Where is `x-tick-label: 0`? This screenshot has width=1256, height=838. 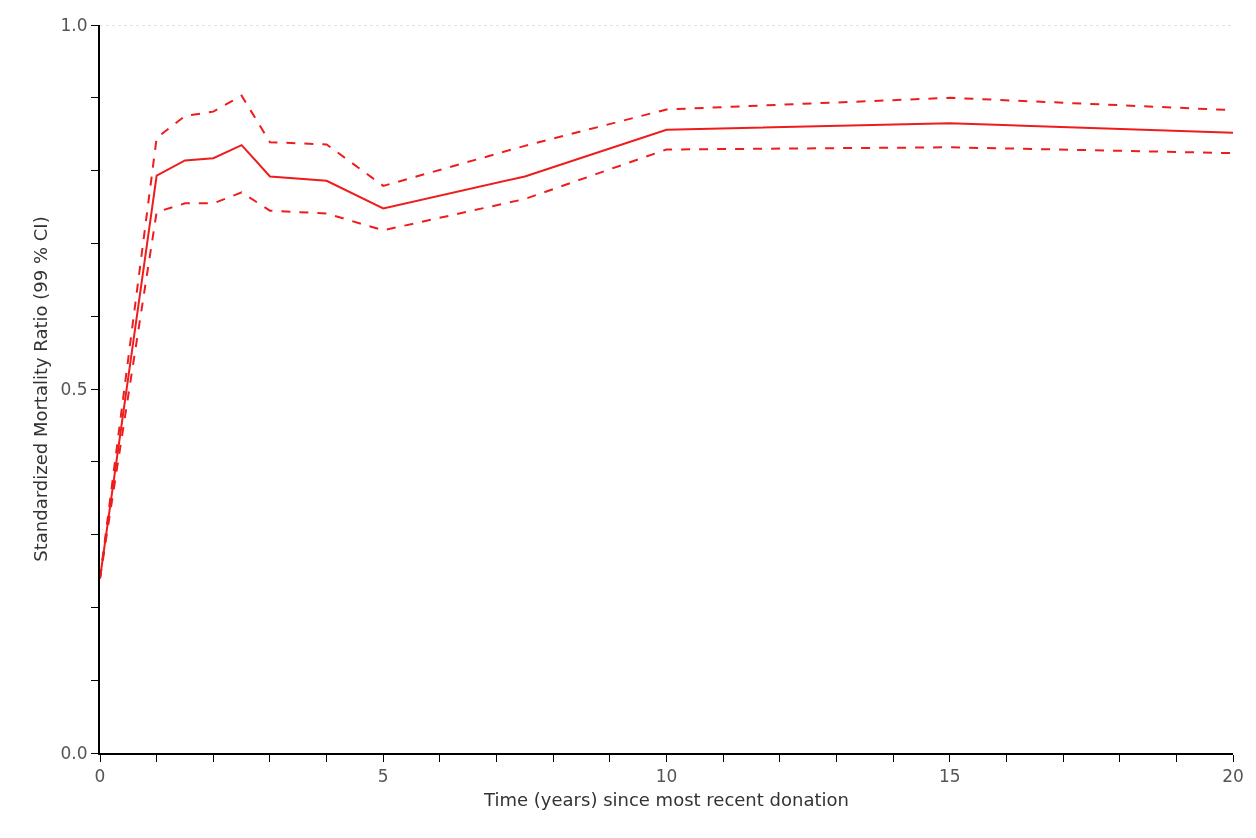
x-tick-label: 0 is located at coordinates (100, 776).